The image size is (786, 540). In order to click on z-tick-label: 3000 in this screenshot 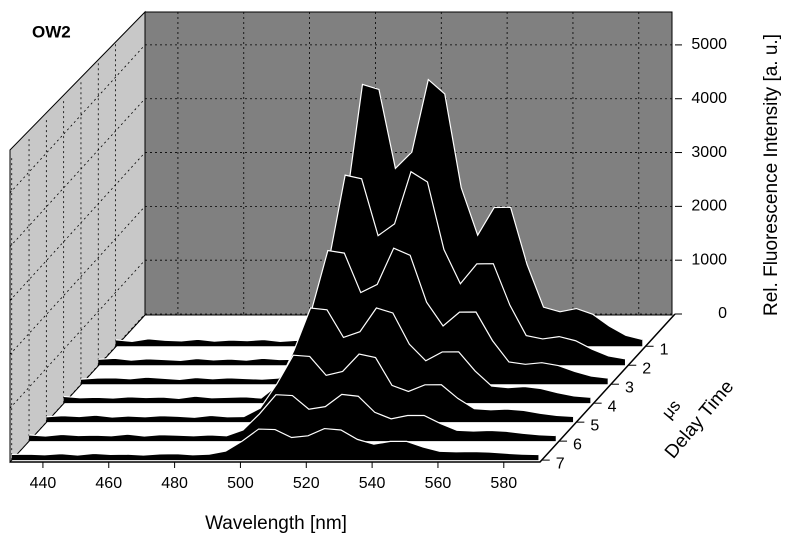, I will do `click(709, 152)`.